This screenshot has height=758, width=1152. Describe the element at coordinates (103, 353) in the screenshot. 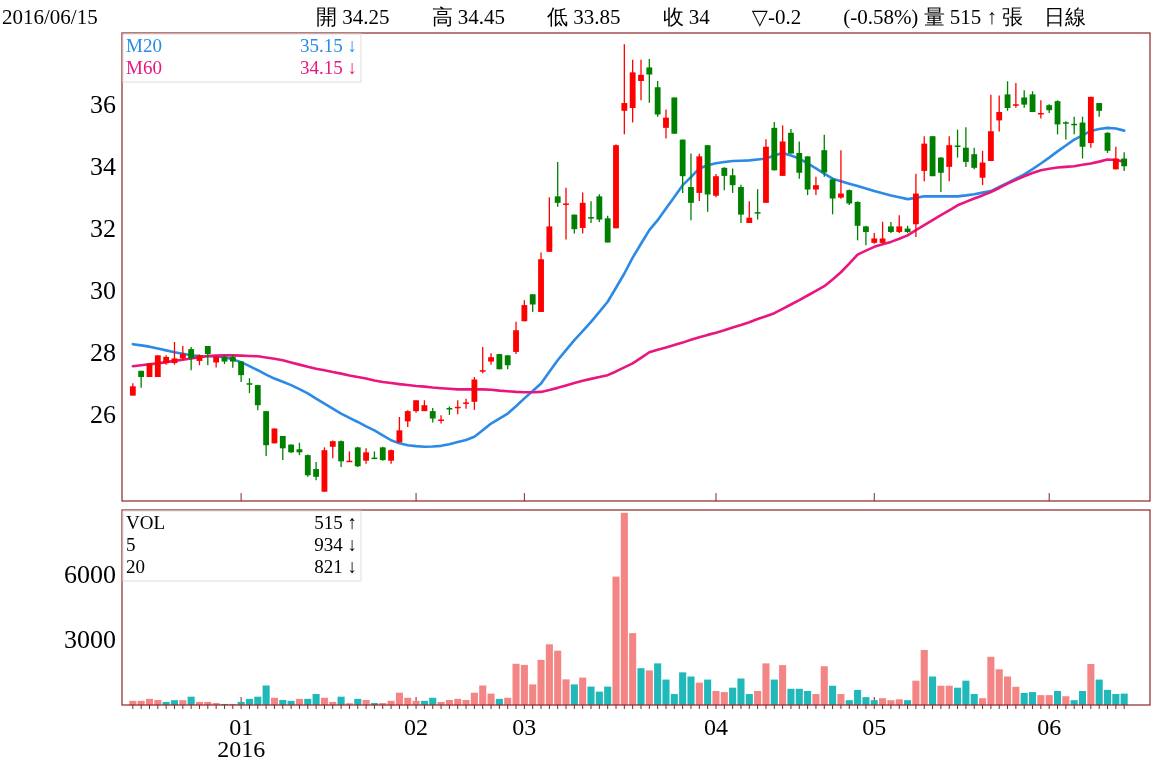

I see `y-tick-label: 28` at that location.